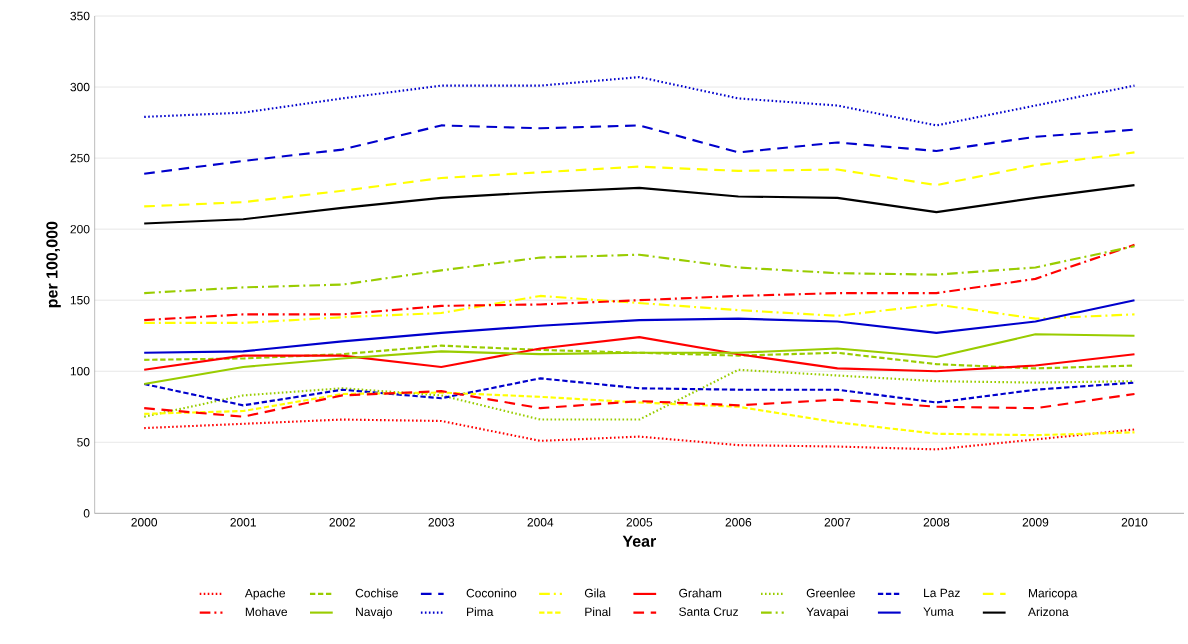 The height and width of the screenshot is (644, 1188). Describe the element at coordinates (265, 594) in the screenshot. I see `legend-label: Apache` at that location.